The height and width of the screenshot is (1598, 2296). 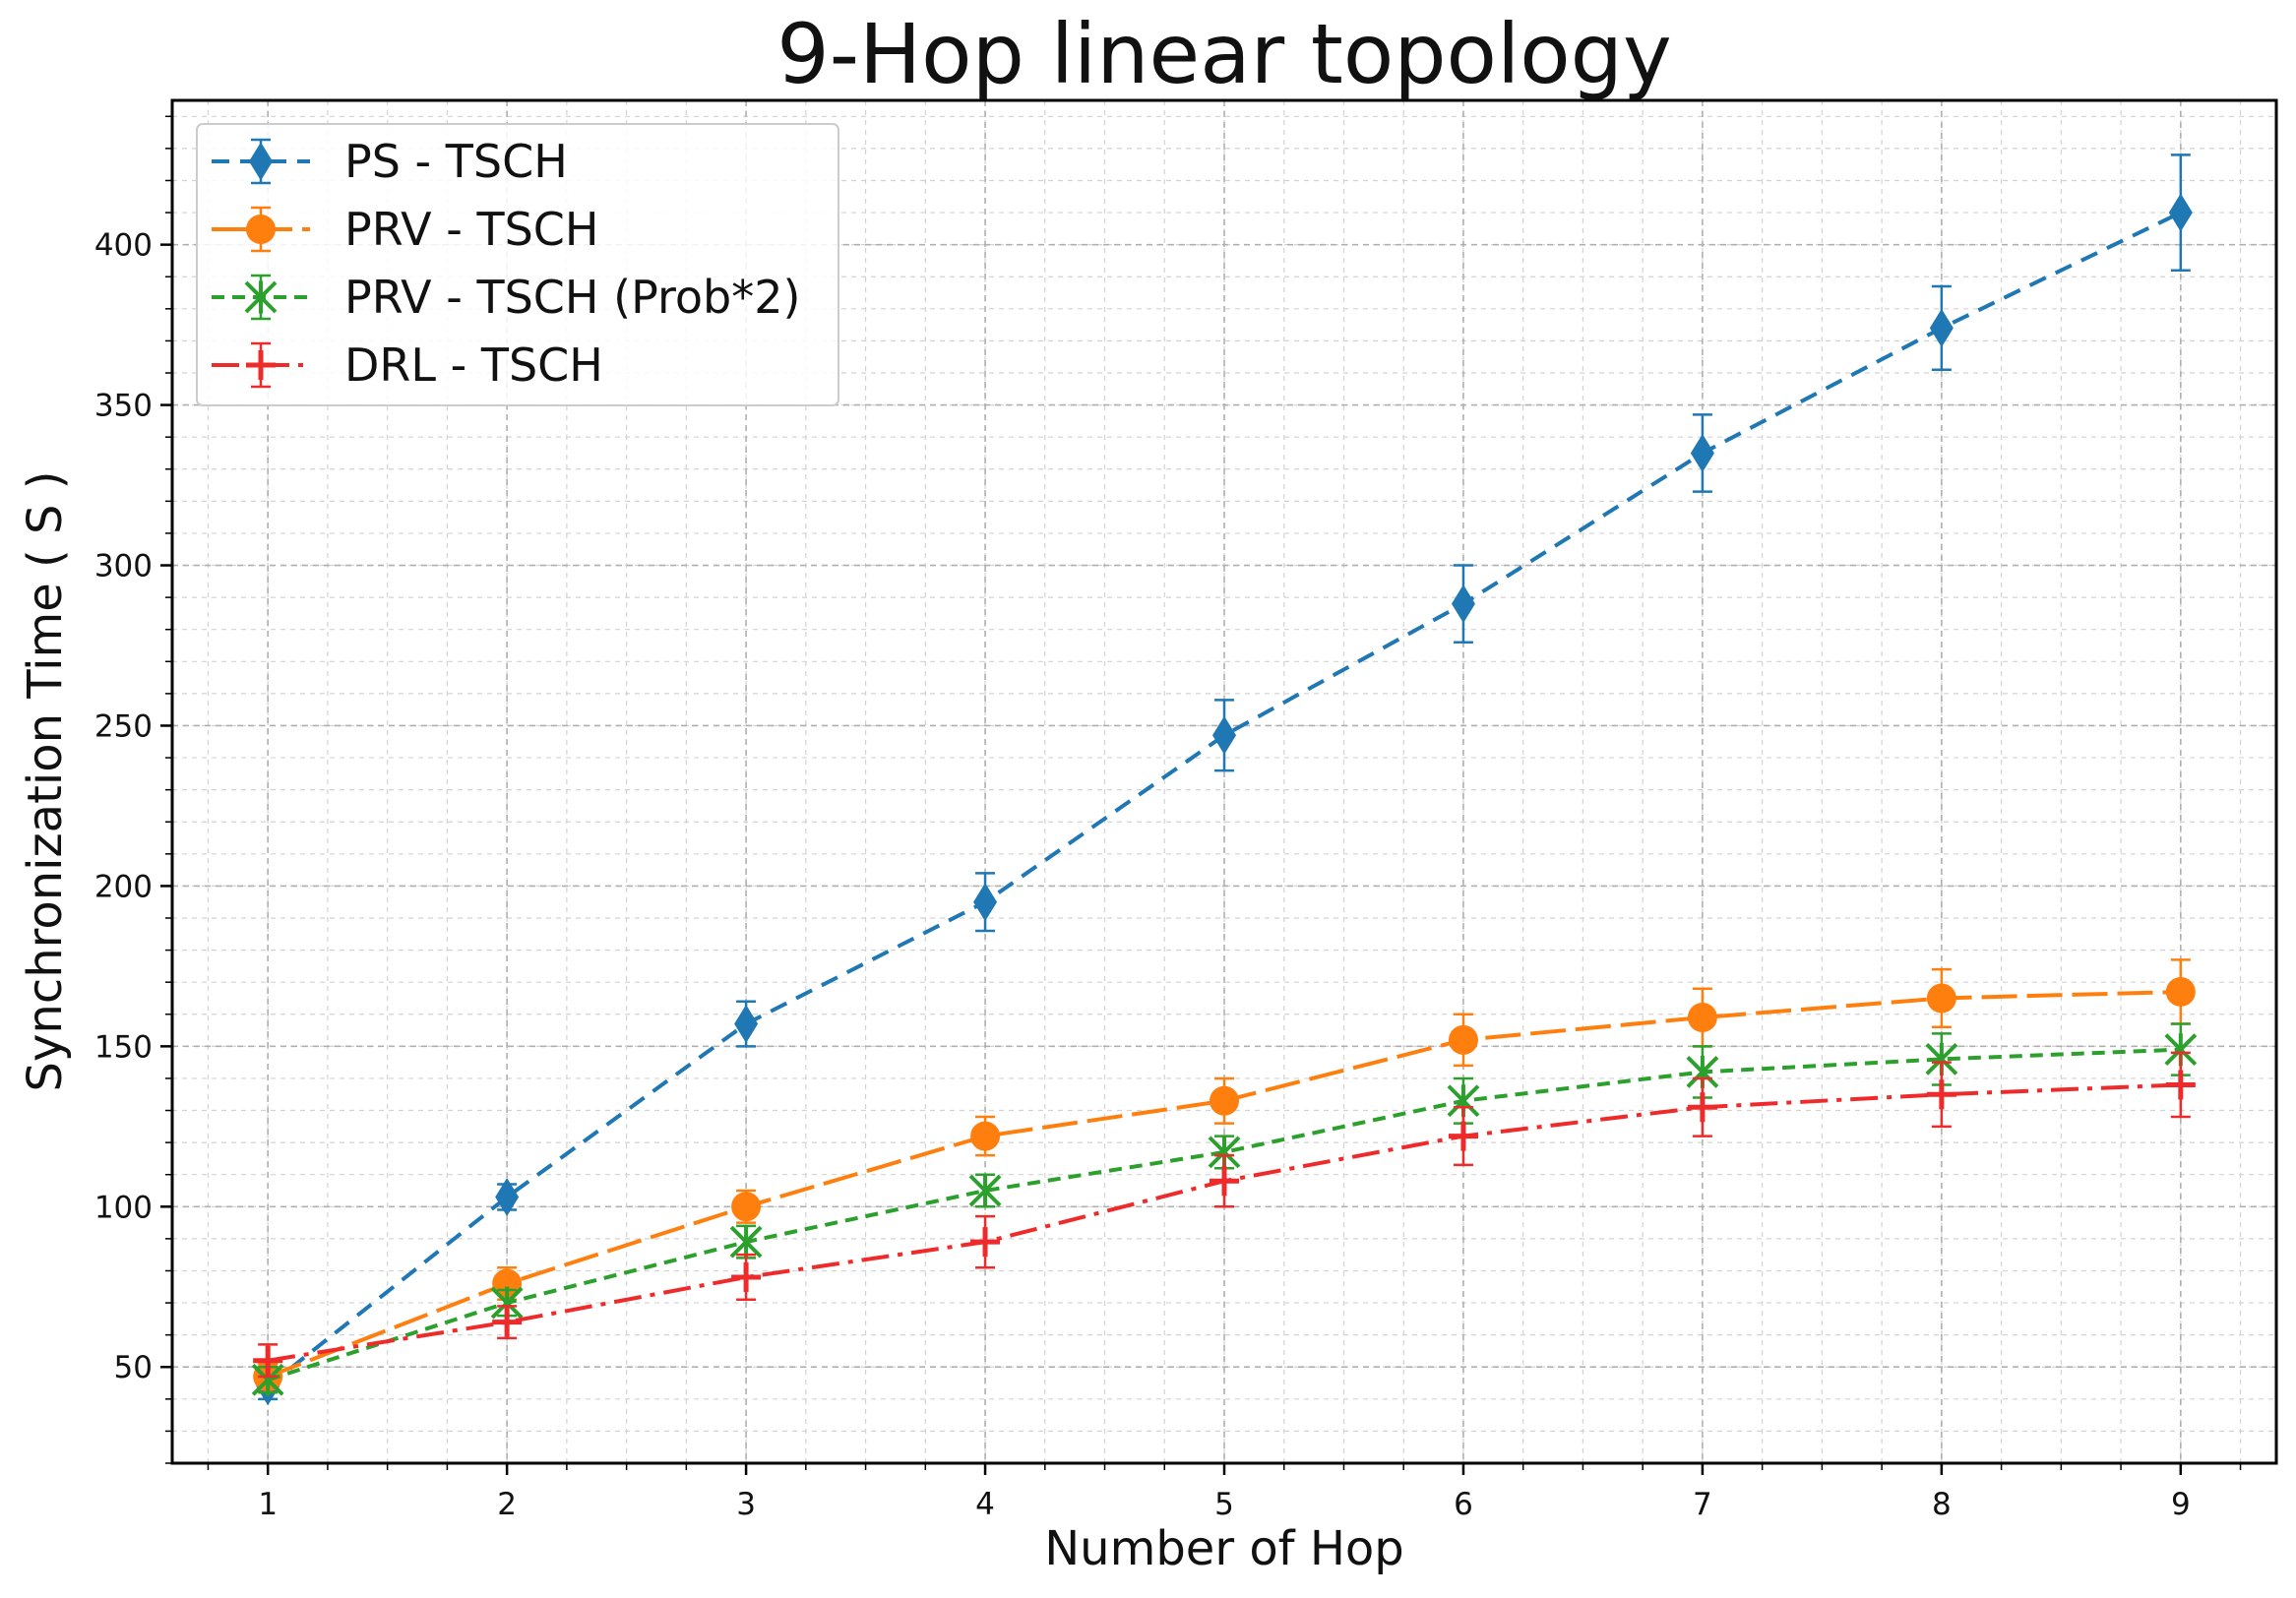 What do you see at coordinates (985, 1504) in the screenshot?
I see `x-tick-label: 4` at bounding box center [985, 1504].